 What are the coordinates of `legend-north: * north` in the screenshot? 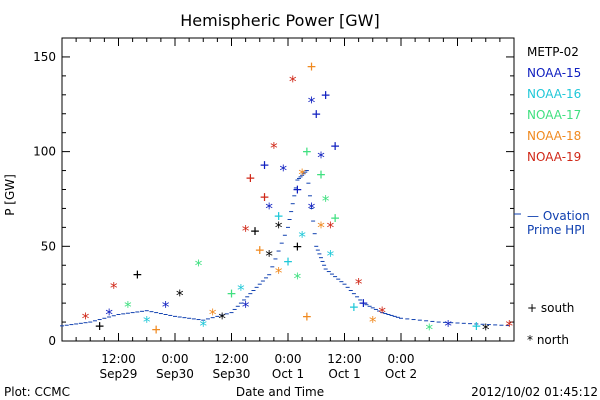 It's located at (548, 340).